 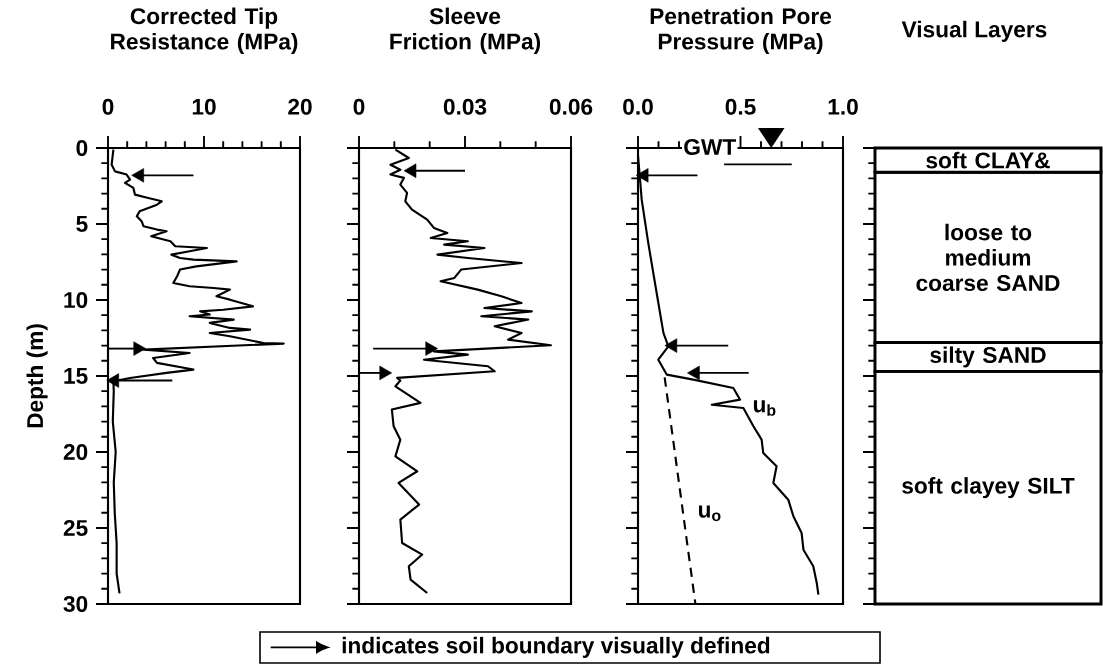 What do you see at coordinates (710, 147) in the screenshot?
I see `annotation: GWT` at bounding box center [710, 147].